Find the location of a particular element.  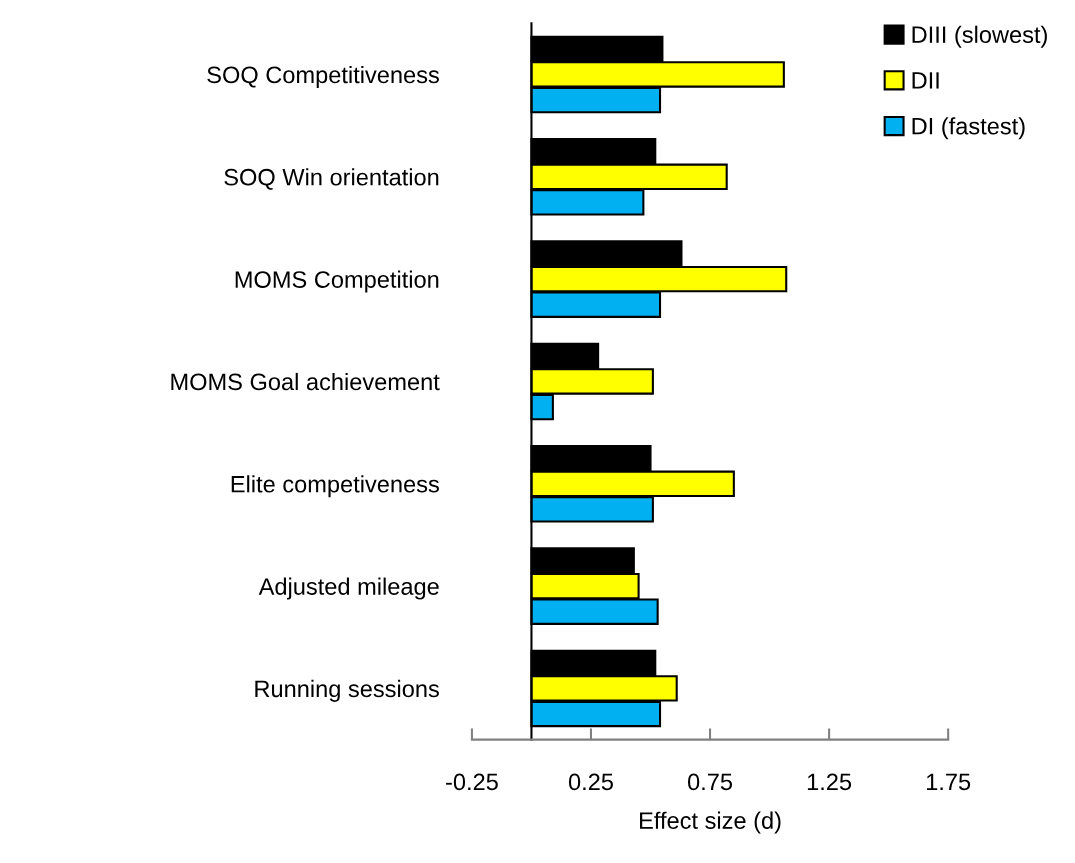

x-tick-label: 1.25 is located at coordinates (829, 782).